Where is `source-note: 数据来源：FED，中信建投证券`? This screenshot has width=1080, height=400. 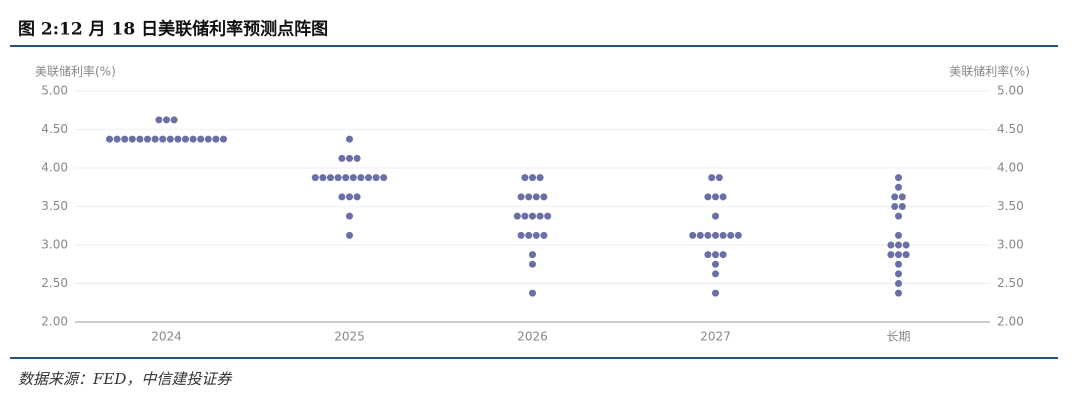
source-note: 数据来源：FED，中信建投证券 is located at coordinates (125, 379).